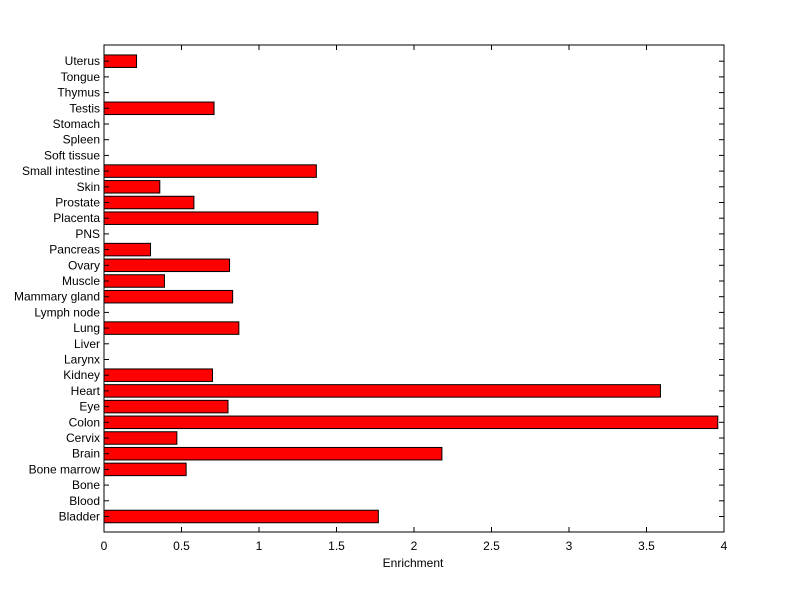 The width and height of the screenshot is (800, 599). Describe the element at coordinates (89, 407) in the screenshot. I see `y-tick-label: Eye` at that location.